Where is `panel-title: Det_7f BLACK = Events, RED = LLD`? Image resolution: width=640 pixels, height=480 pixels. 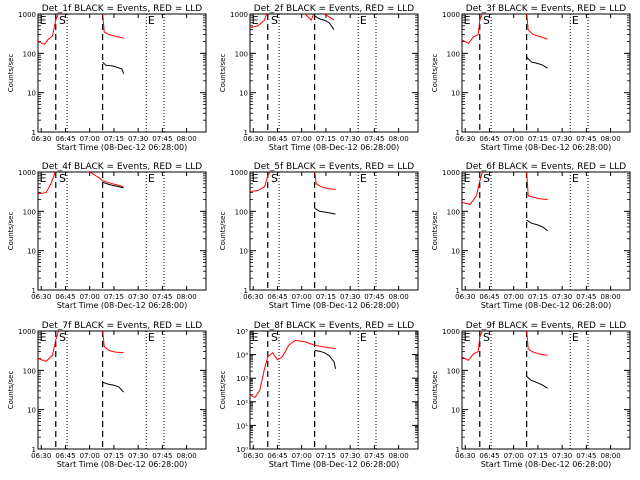 panel-title: Det_7f BLACK = Events, RED = LLD is located at coordinates (122, 326).